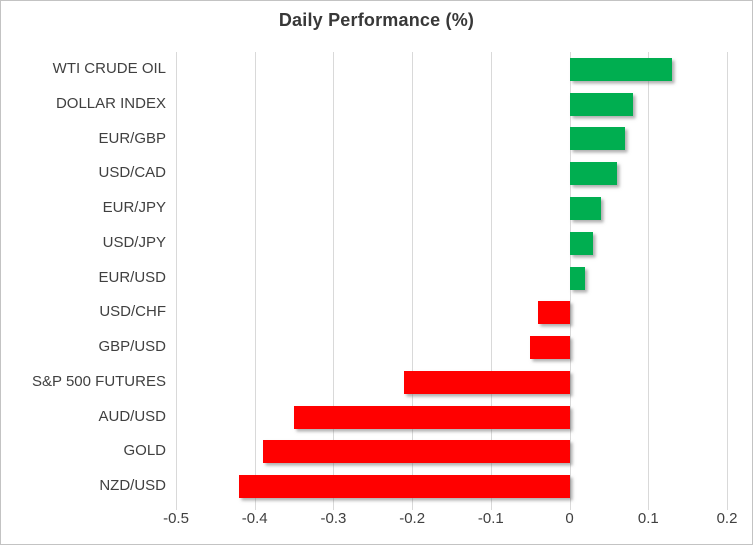 This screenshot has width=753, height=545. Describe the element at coordinates (132, 277) in the screenshot. I see `category-label: EUR/USD` at that location.